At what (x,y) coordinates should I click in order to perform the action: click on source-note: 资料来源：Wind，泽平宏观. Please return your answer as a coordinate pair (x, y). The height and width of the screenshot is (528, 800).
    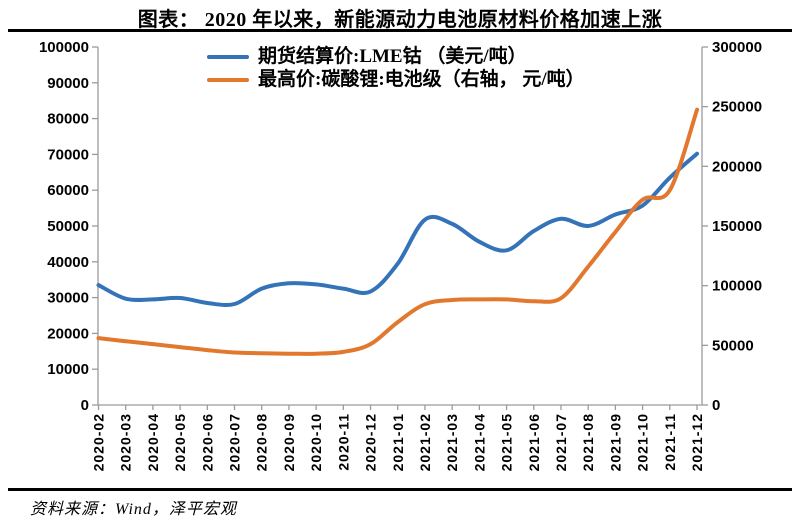
    Looking at the image, I should click on (133, 509).